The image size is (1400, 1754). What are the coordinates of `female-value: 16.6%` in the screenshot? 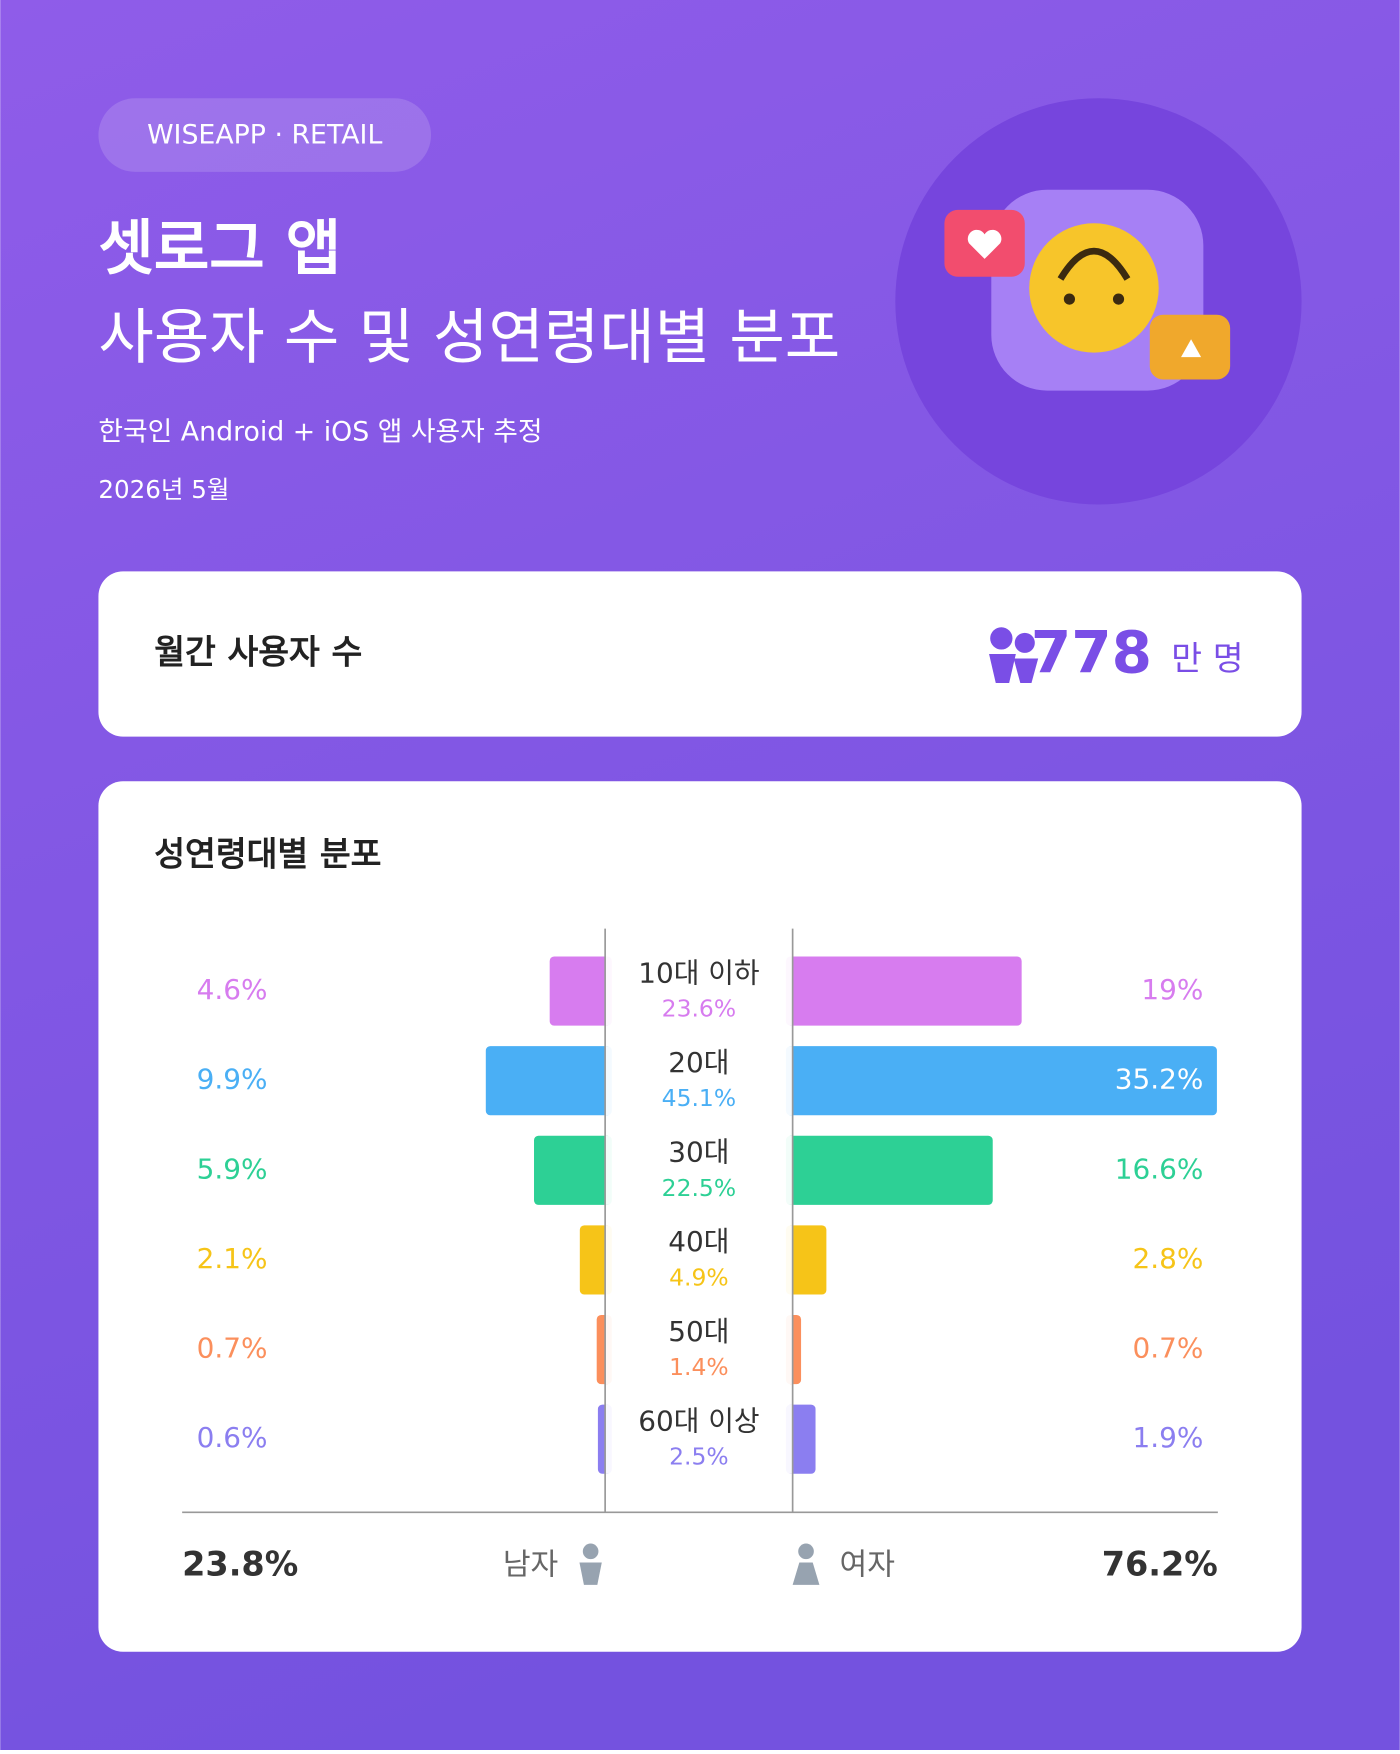 It's located at (1159, 1168).